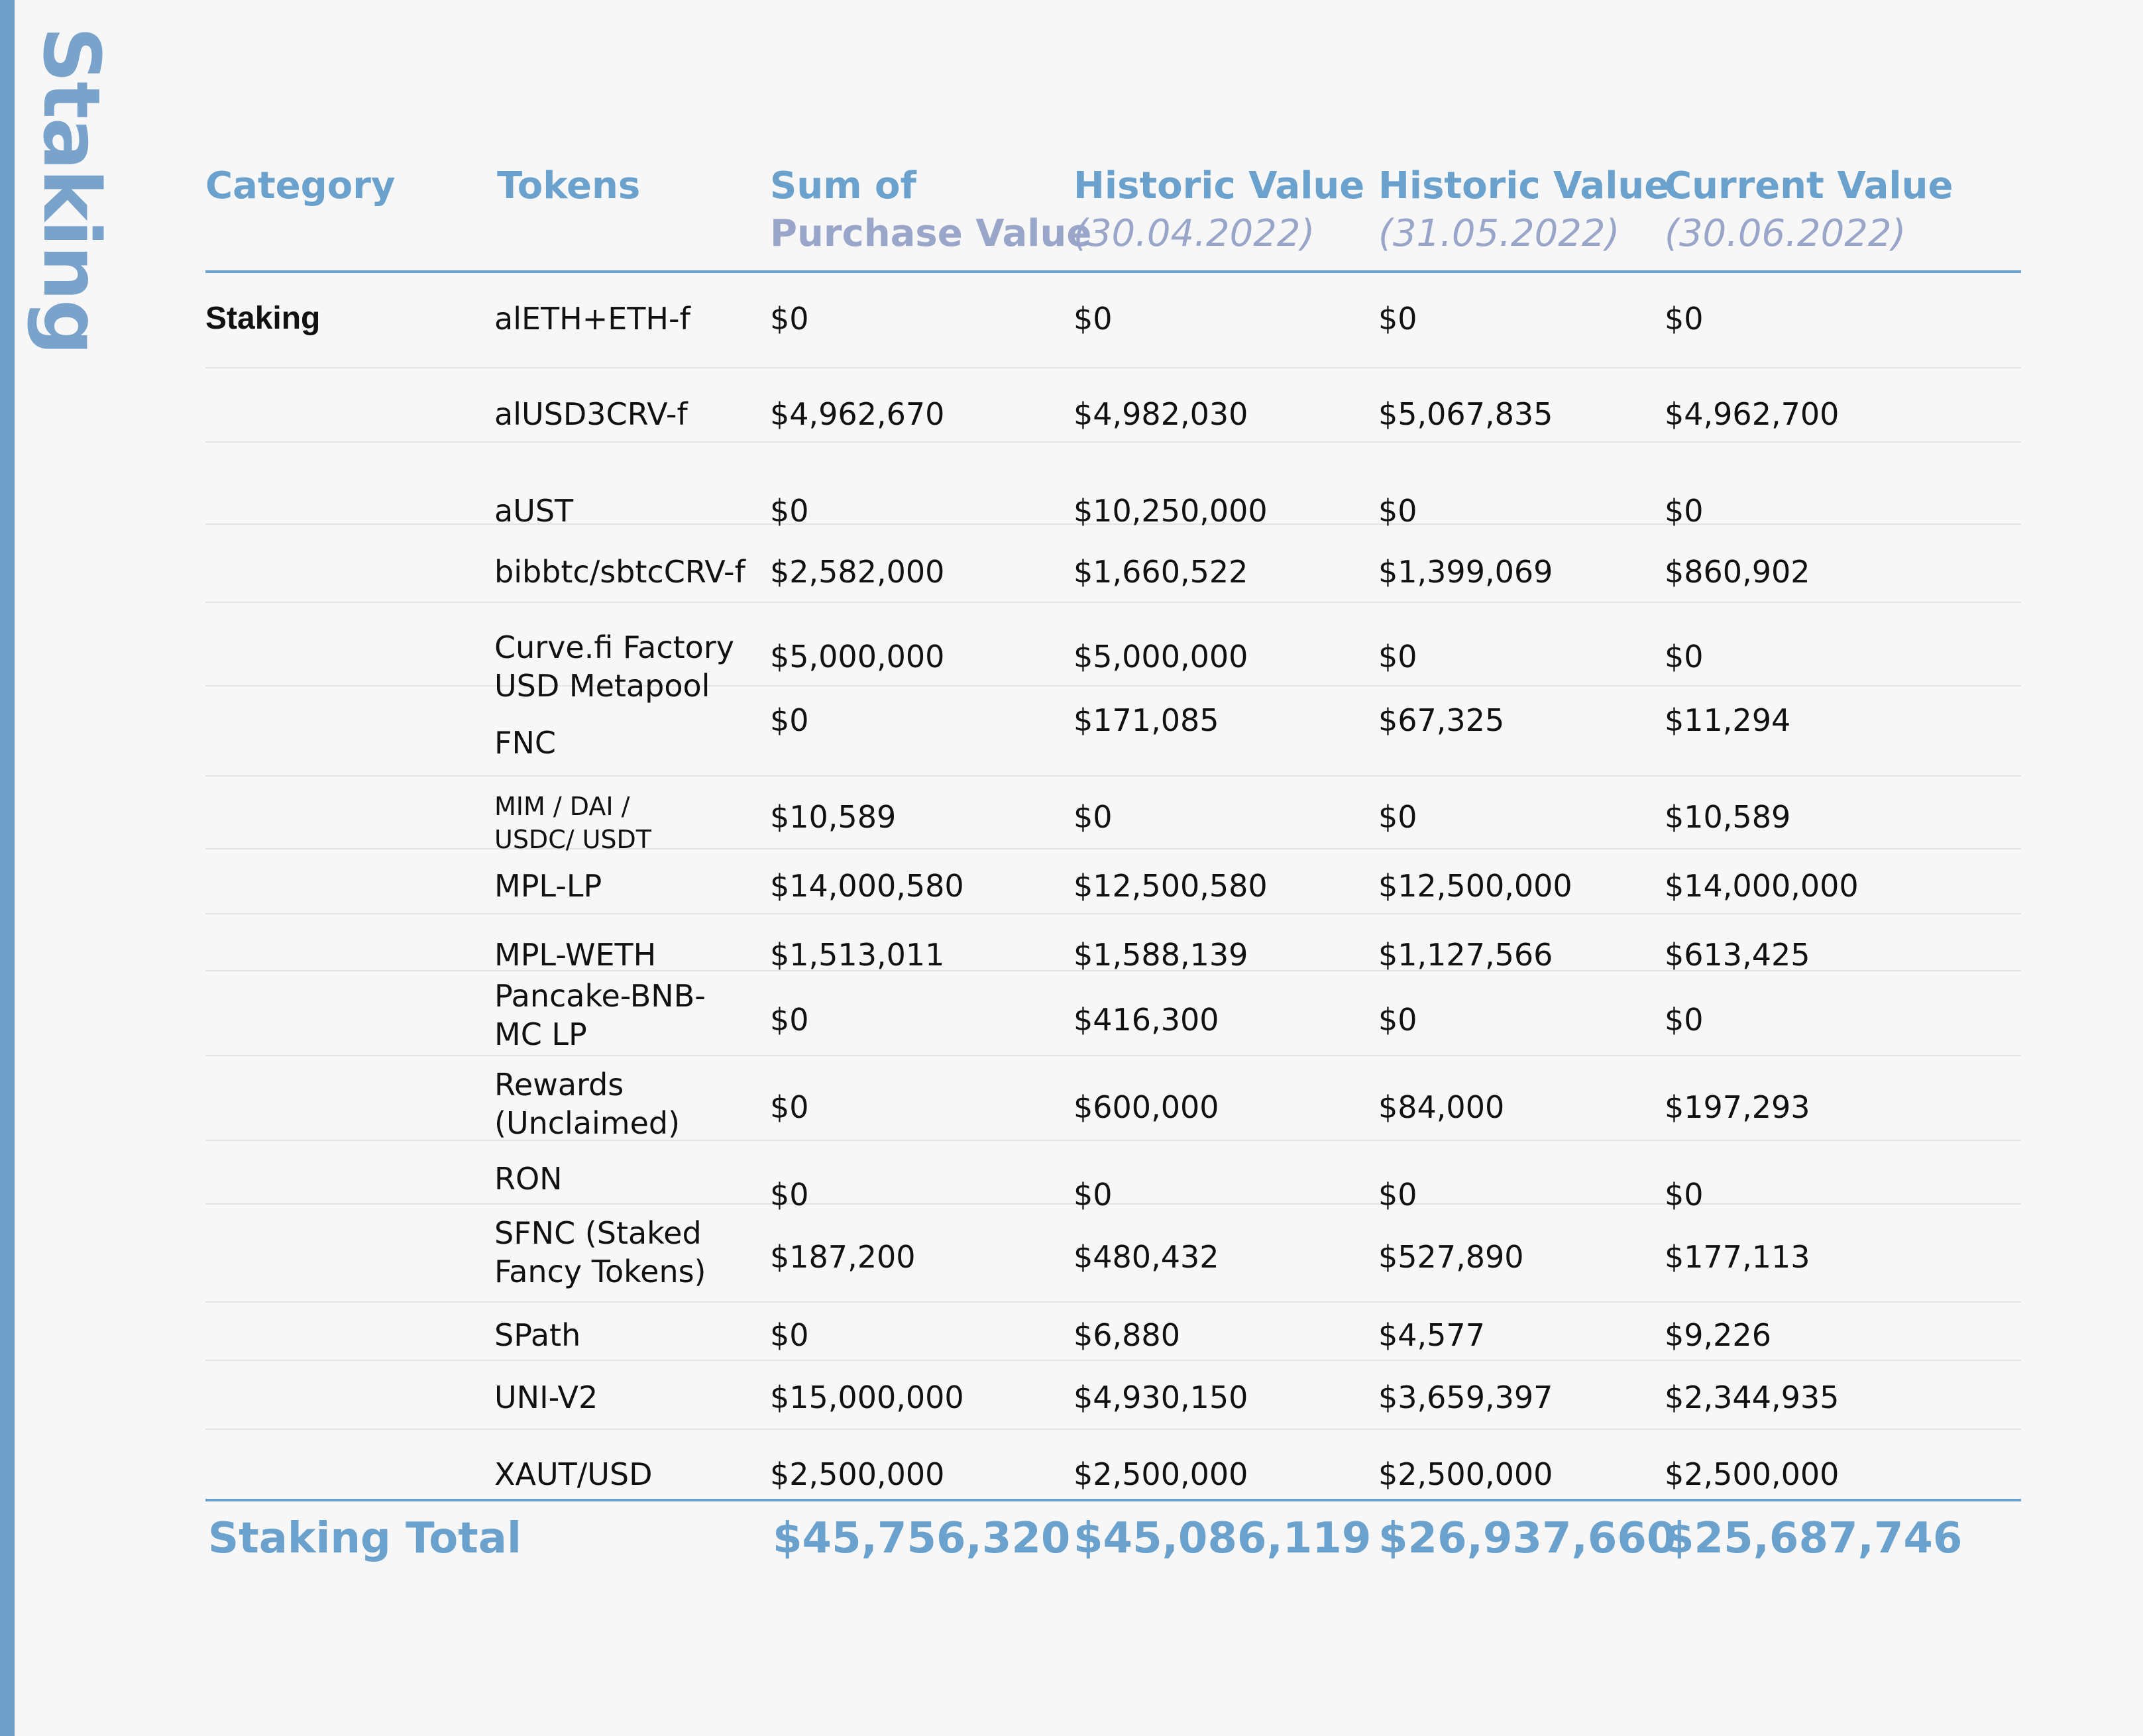  What do you see at coordinates (591, 414) in the screenshot?
I see `token-cell: alUSD3CRV-f` at bounding box center [591, 414].